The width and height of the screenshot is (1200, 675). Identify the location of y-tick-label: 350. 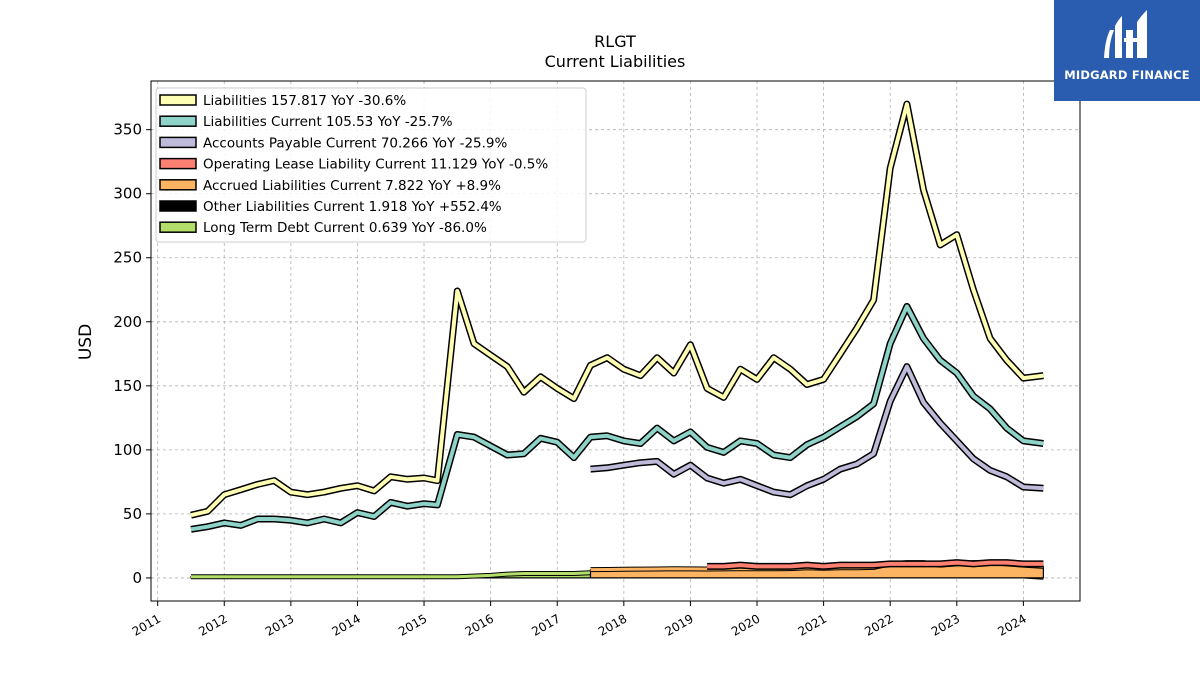
(127, 130).